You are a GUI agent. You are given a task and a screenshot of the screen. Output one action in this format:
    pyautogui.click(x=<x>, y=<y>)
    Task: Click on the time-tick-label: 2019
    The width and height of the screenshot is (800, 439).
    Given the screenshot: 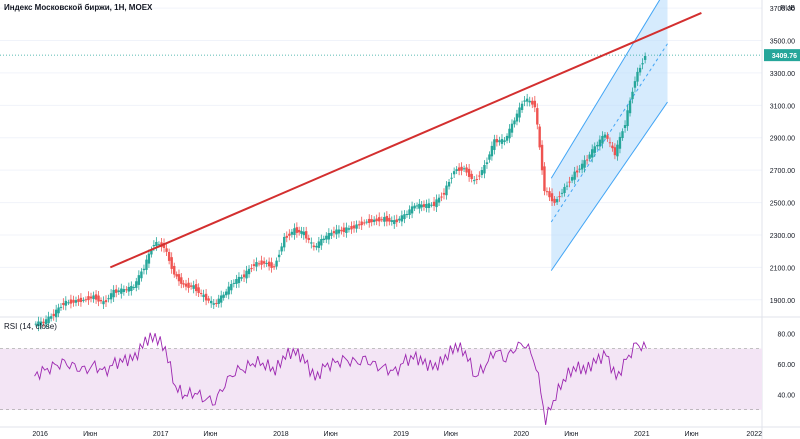 What is the action you would take?
    pyautogui.click(x=401, y=434)
    